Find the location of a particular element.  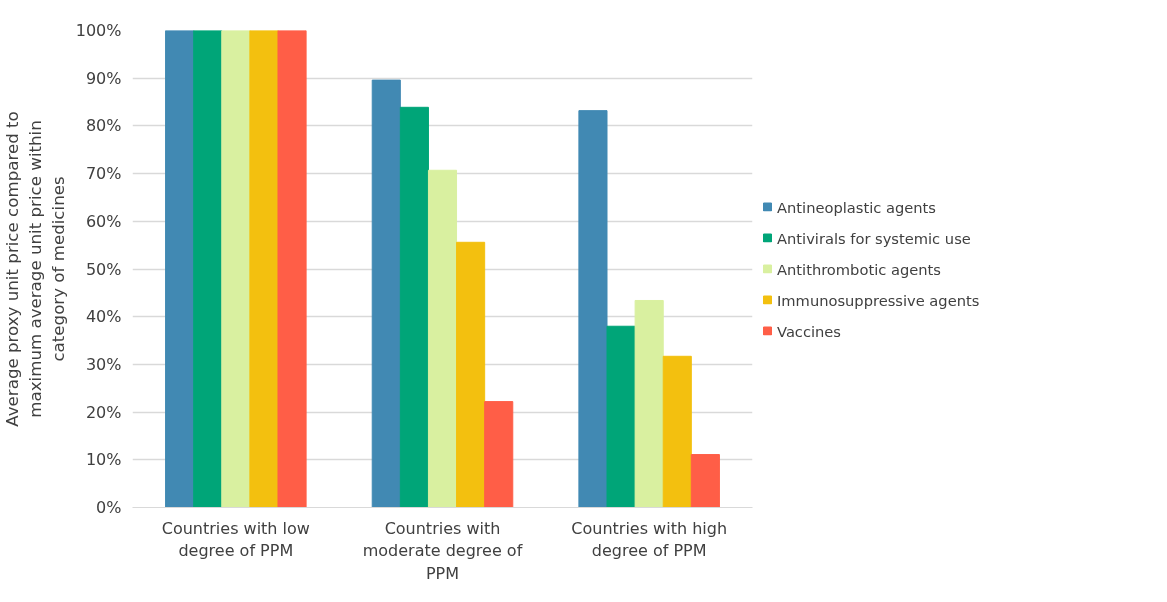

y-tick-label: 10% is located at coordinates (103, 460).